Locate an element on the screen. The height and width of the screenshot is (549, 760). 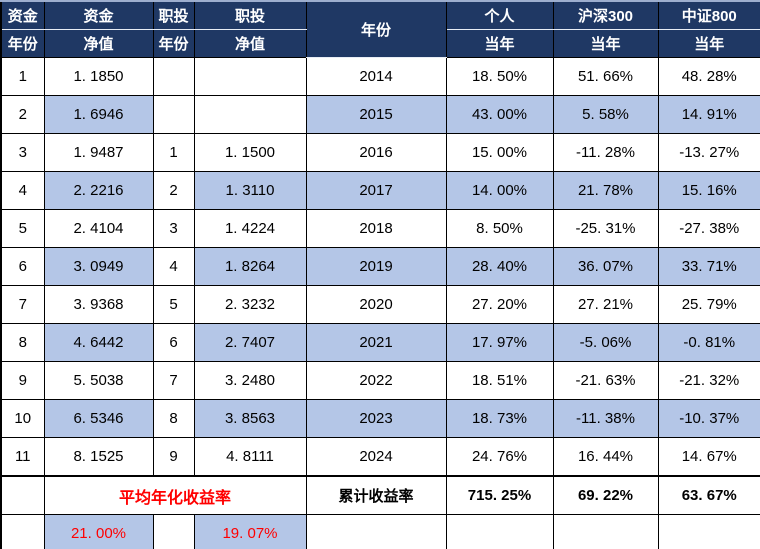
fund-nav-cell: 2. 2216 is located at coordinates (98, 190).